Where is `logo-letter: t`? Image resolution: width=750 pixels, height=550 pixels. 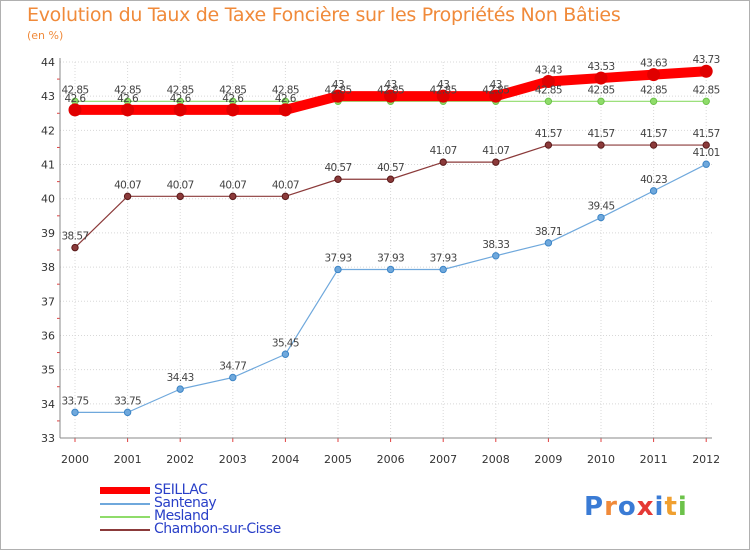 logo-letter: t is located at coordinates (671, 507).